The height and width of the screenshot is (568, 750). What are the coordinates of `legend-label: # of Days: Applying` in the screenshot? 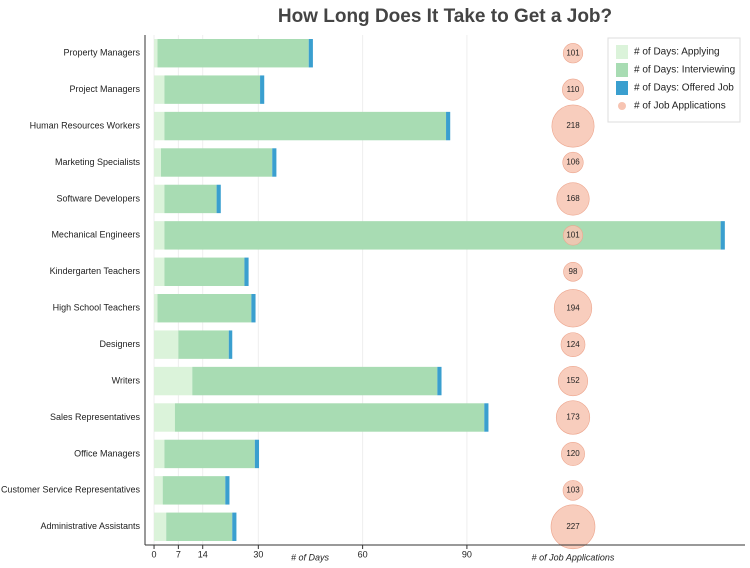 It's located at (677, 52).